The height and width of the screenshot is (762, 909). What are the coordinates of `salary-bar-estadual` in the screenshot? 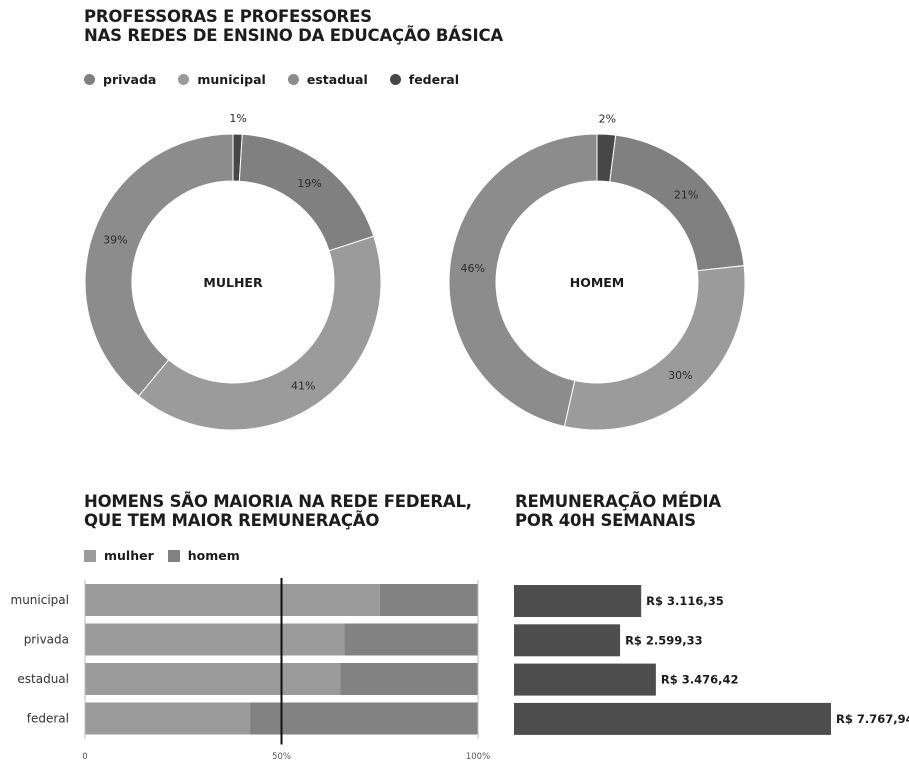 It's located at (585, 679).